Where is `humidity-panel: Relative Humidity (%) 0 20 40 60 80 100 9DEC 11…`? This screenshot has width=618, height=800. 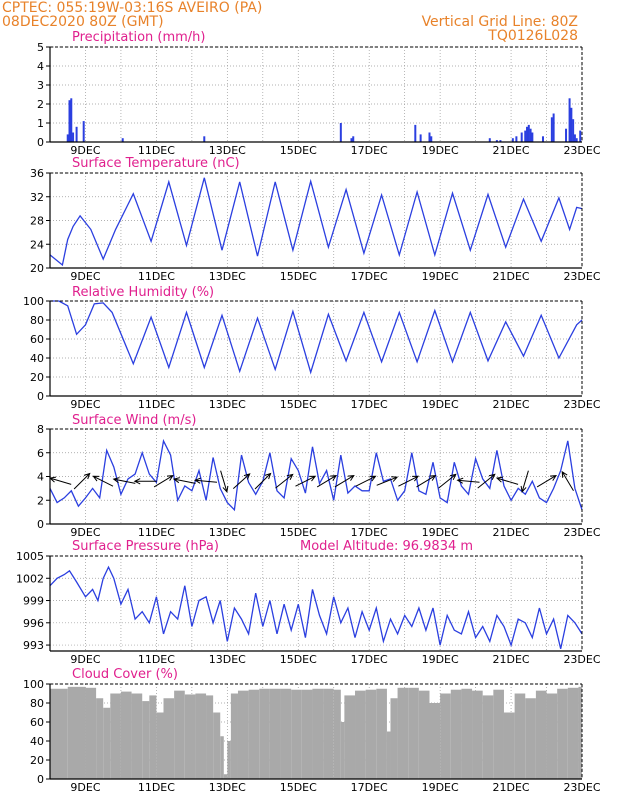
humidity-panel: Relative Humidity (%) 0 20 40 60 80 100 9DEC 11… is located at coordinates (312, 348).